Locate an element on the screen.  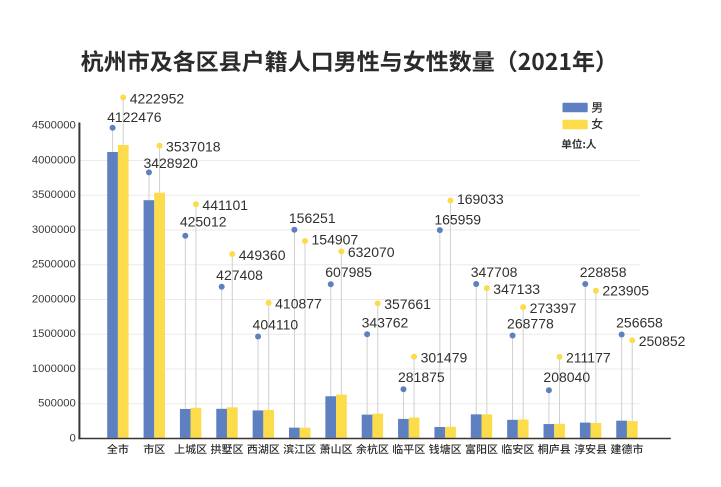
svg-text: 250852 is located at coordinates (662, 341).